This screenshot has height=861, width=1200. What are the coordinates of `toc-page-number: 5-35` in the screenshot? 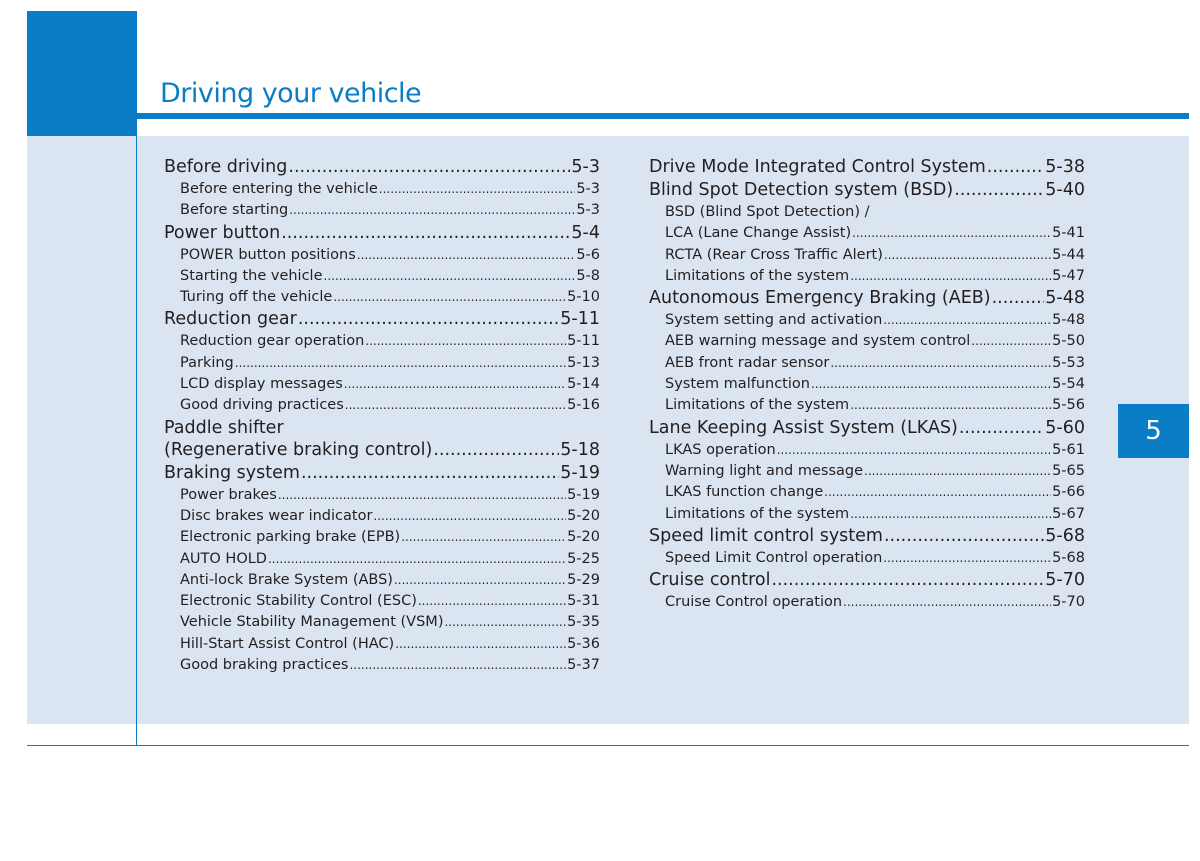 It's located at (583, 622).